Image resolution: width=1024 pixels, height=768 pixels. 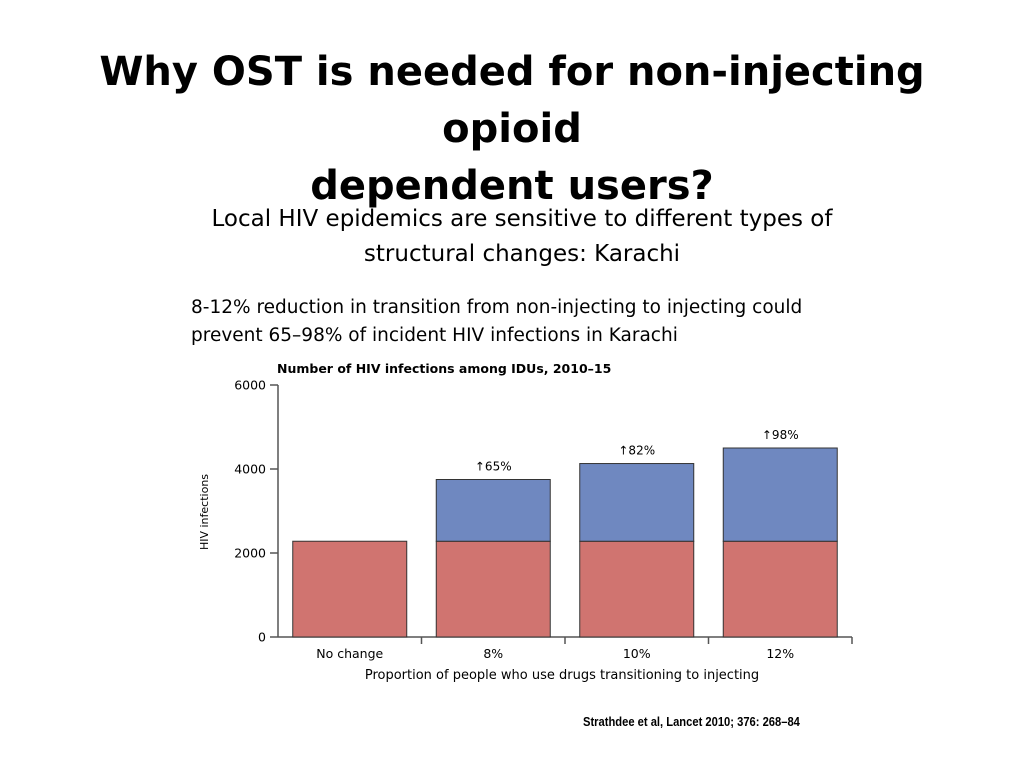 I want to click on x-tick-label: 10%, so click(x=637, y=653).